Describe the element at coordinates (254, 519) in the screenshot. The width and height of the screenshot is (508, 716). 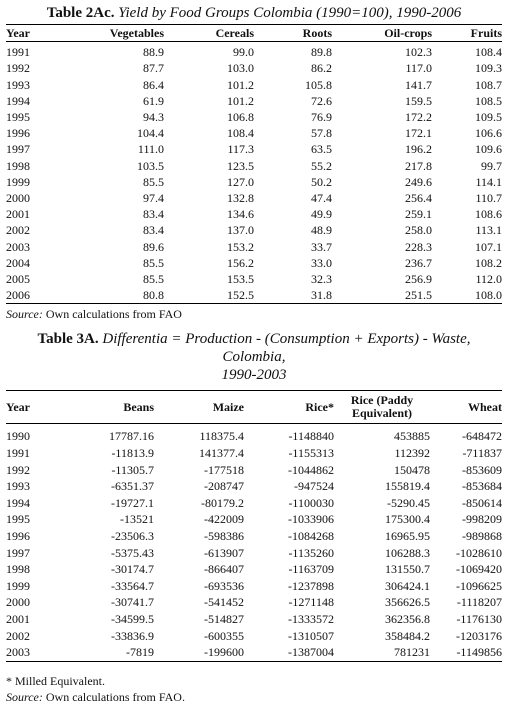
I see `table-row: 1995 -13521 -422009 -1033906 175300.4 -998209` at that location.